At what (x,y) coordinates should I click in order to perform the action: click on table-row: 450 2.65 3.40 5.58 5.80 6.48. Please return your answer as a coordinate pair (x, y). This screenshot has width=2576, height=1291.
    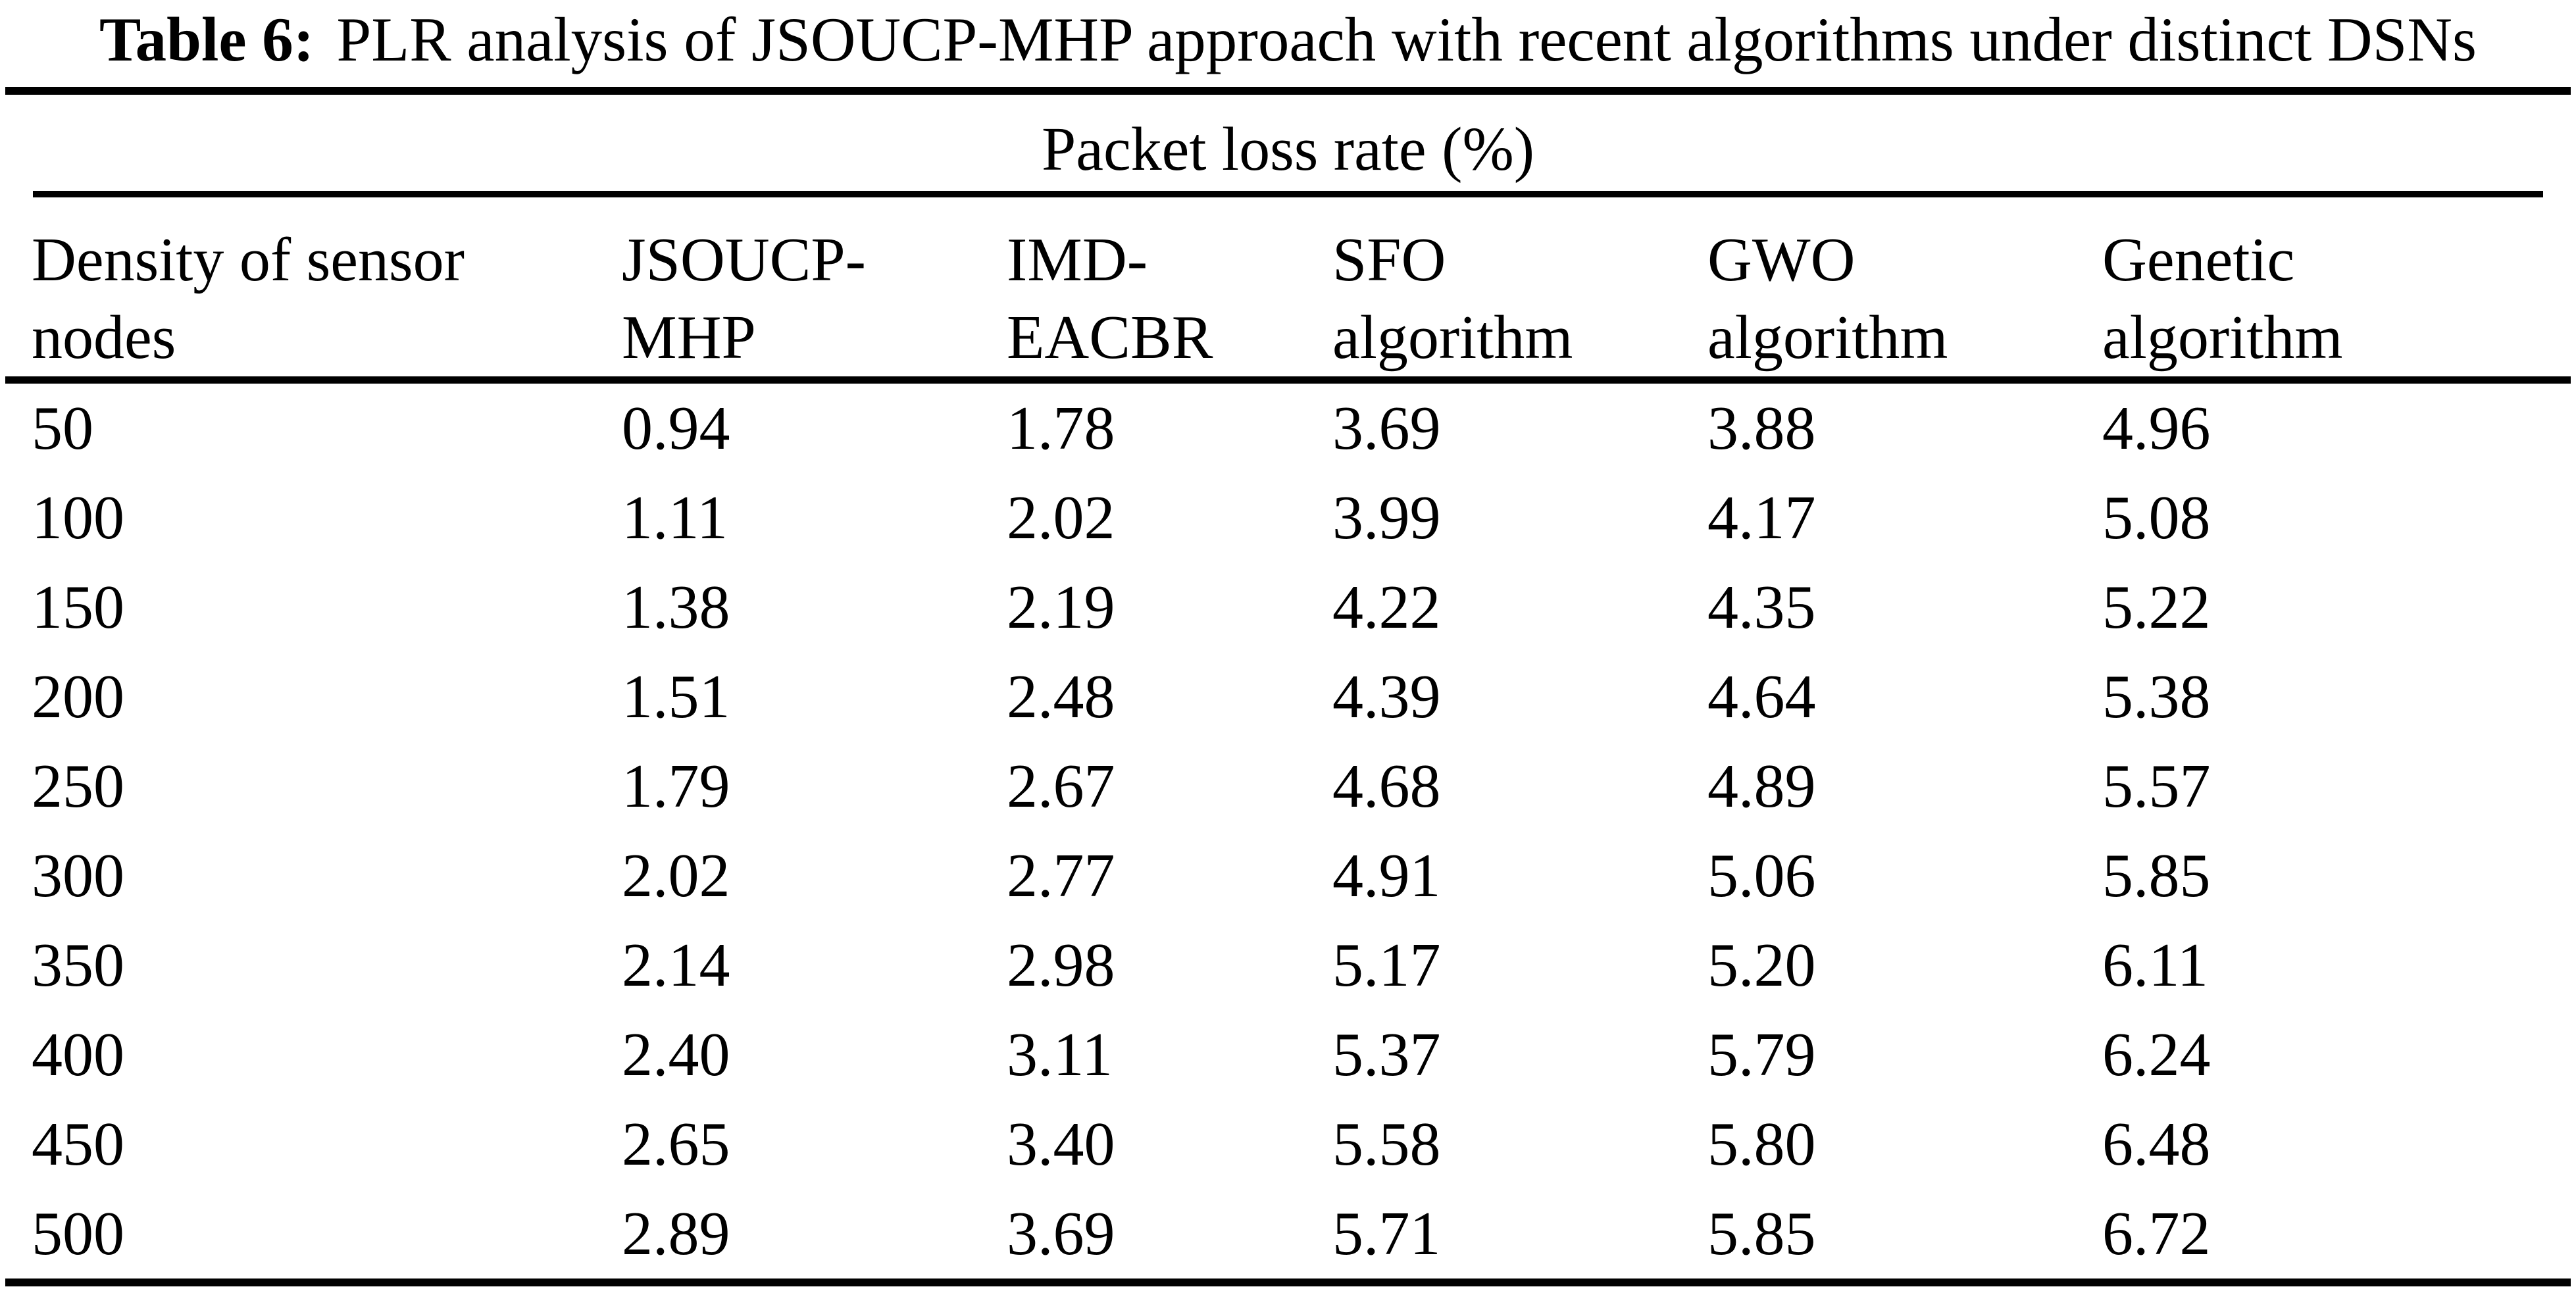
    Looking at the image, I should click on (1288, 1145).